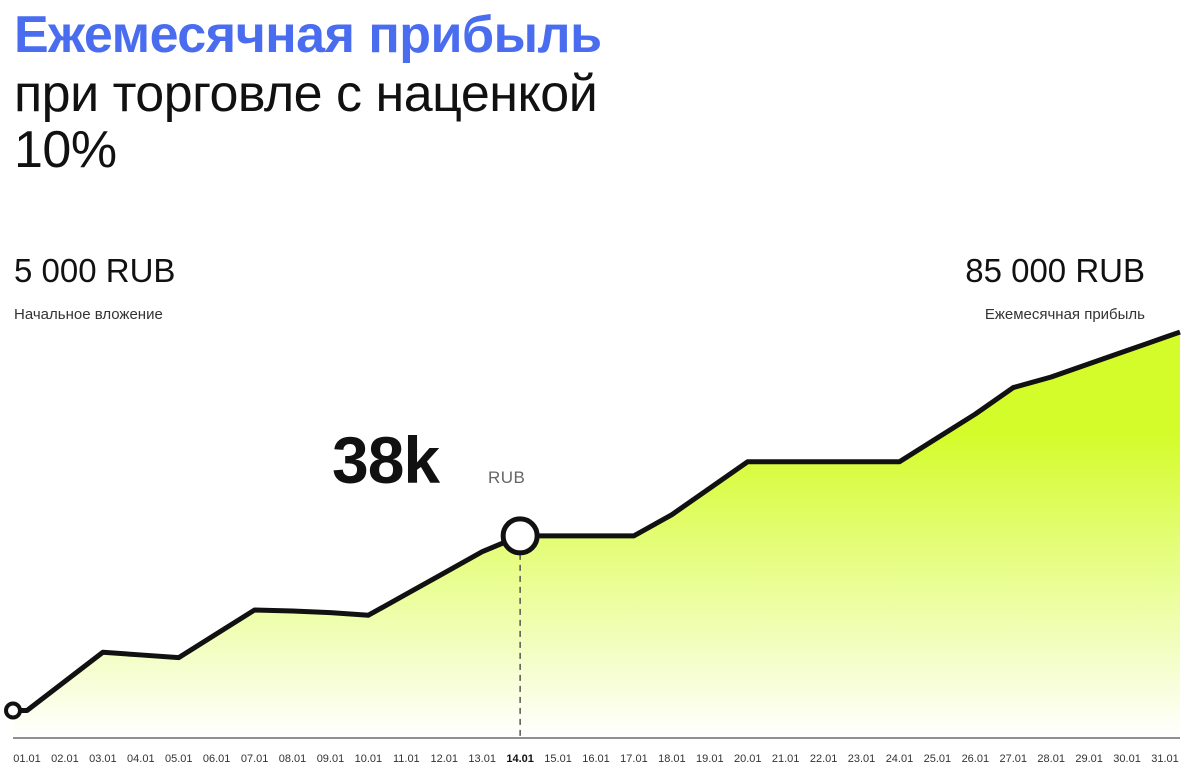 The width and height of the screenshot is (1187, 775). What do you see at coordinates (331, 759) in the screenshot?
I see `x-tick-label: 09.01` at bounding box center [331, 759].